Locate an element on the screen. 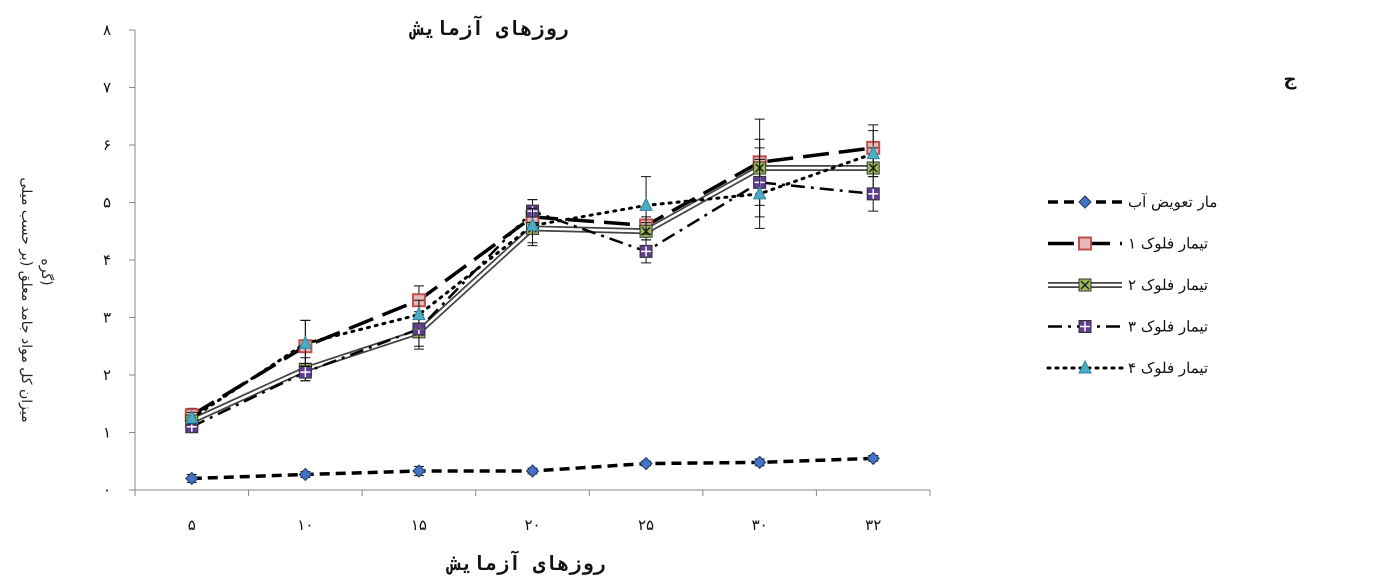  y-tick-label: ۰ is located at coordinates (107, 490).